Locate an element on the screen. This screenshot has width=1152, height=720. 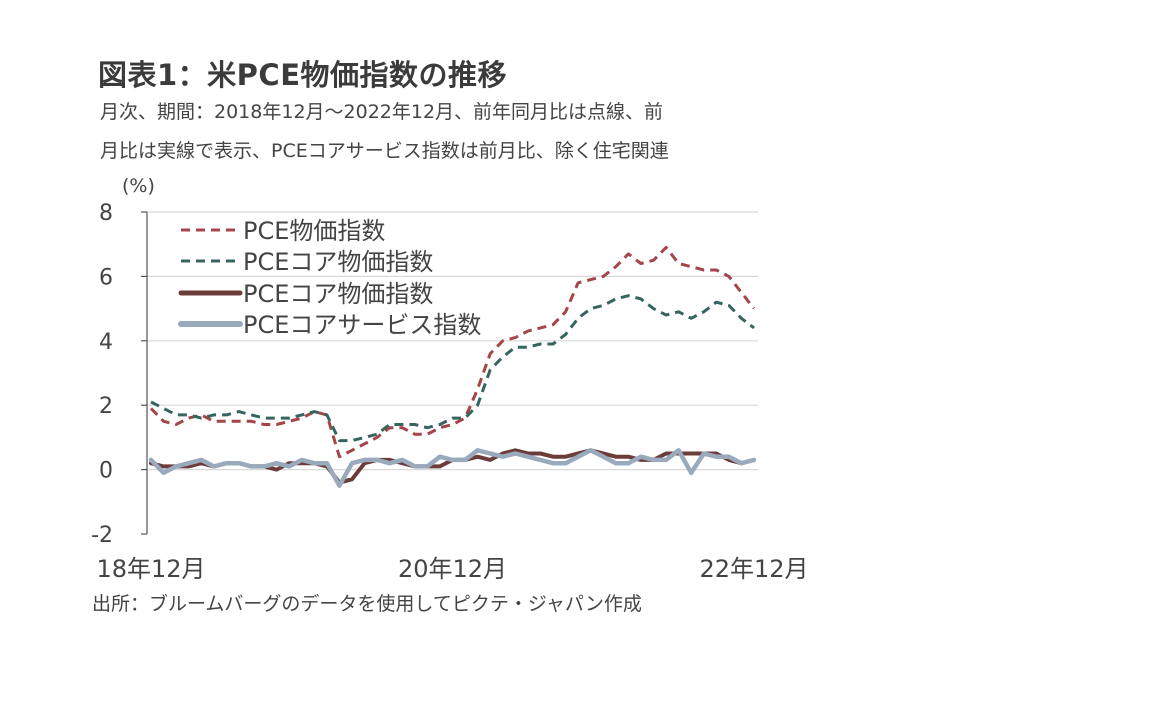
chart-title: 図表1：米PCE物価指数の推移 is located at coordinates (303, 75).